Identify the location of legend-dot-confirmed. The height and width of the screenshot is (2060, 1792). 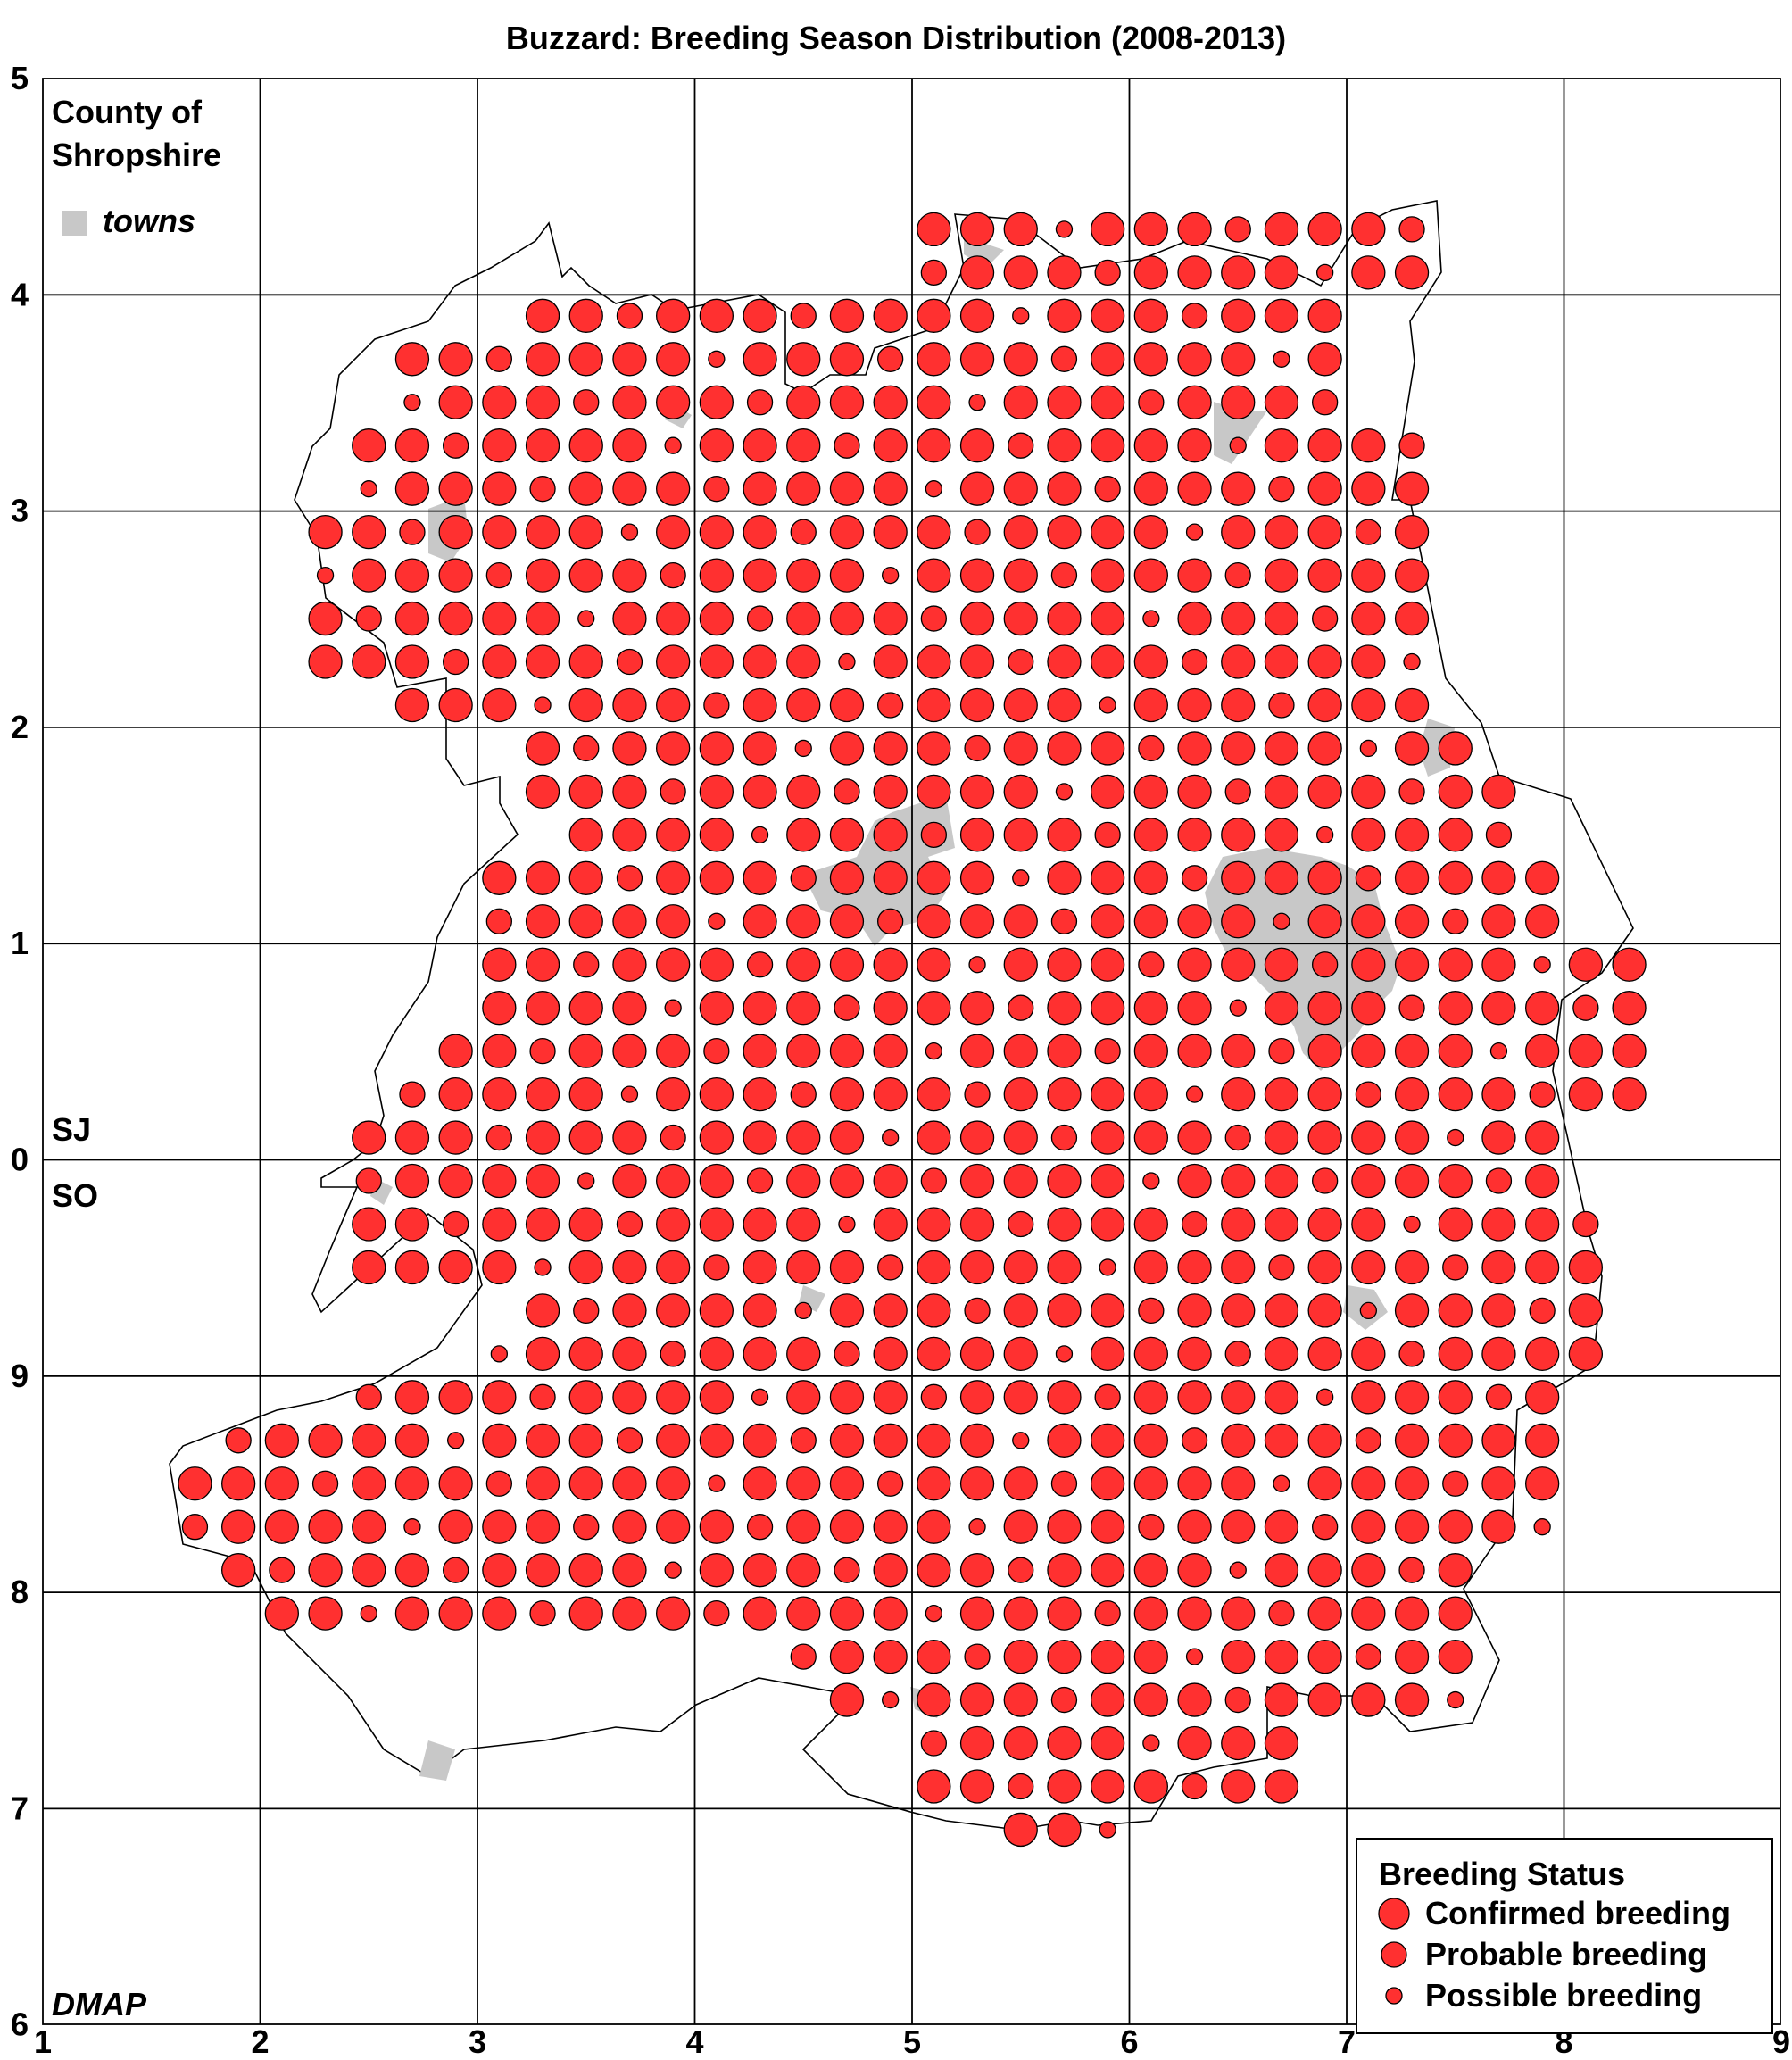
(1394, 1914).